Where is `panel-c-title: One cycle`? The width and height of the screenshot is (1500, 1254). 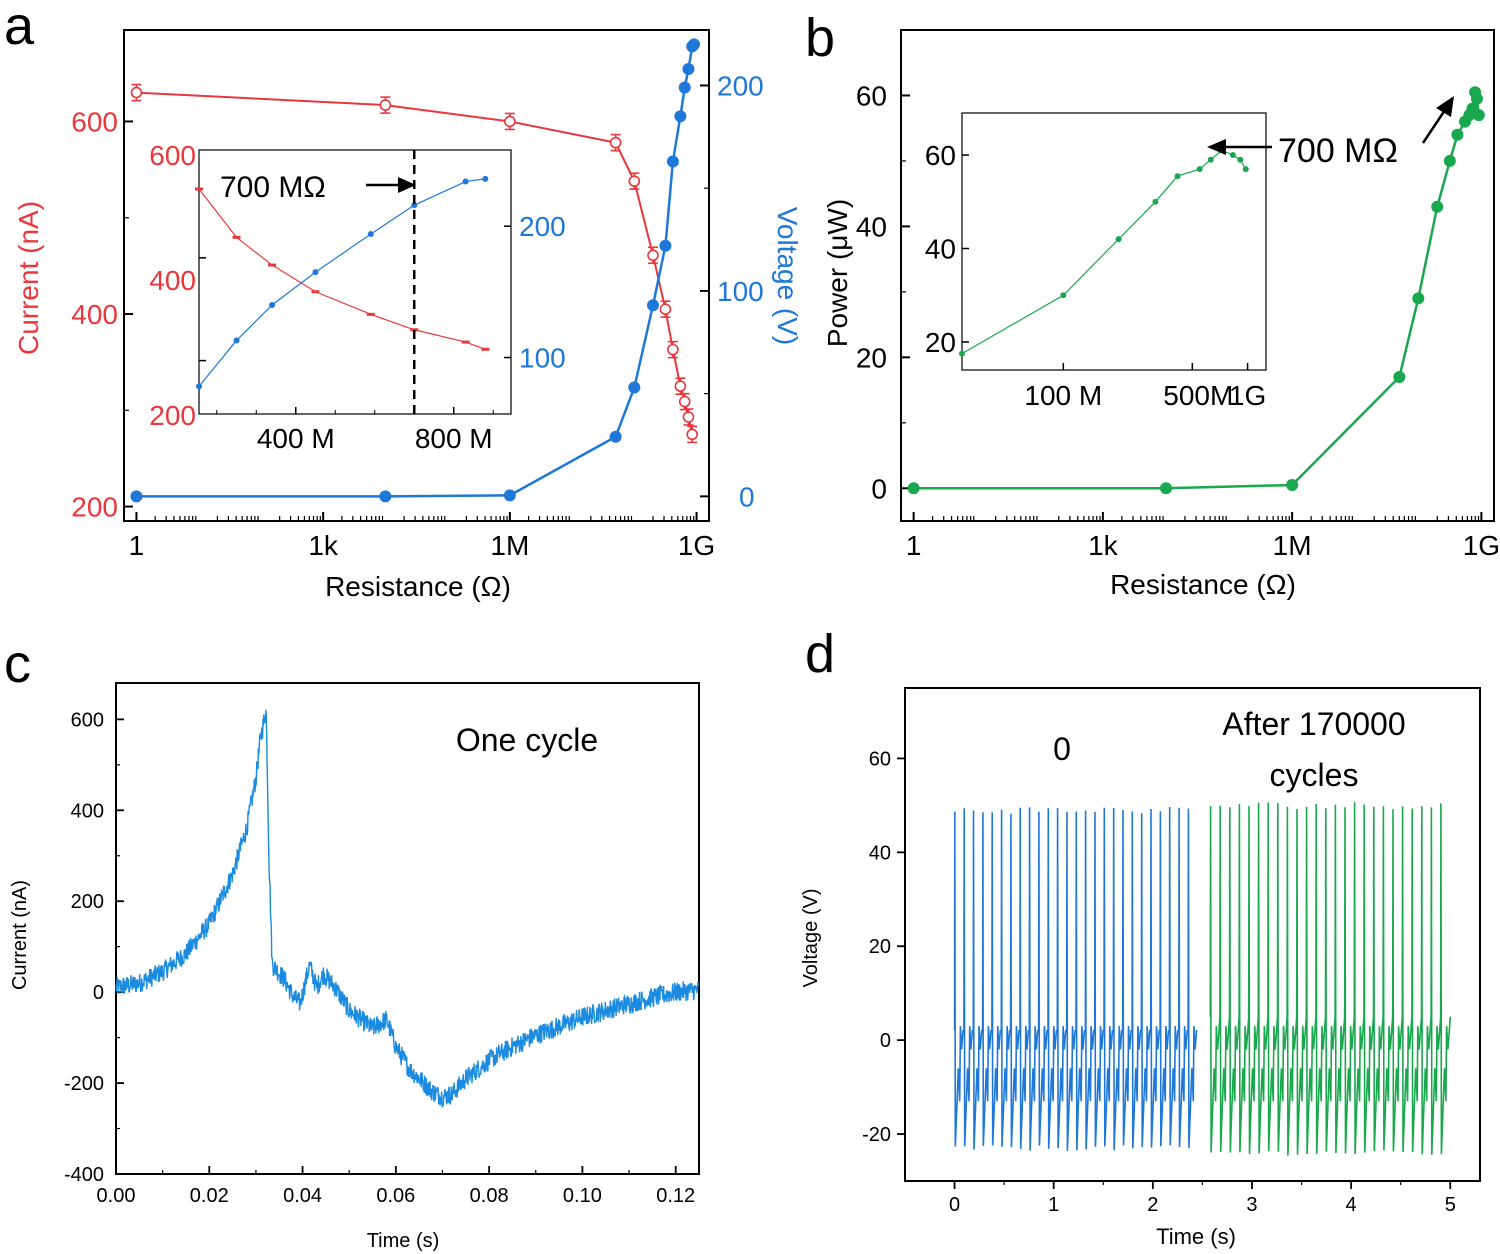
panel-c-title: One cycle is located at coordinates (527, 740).